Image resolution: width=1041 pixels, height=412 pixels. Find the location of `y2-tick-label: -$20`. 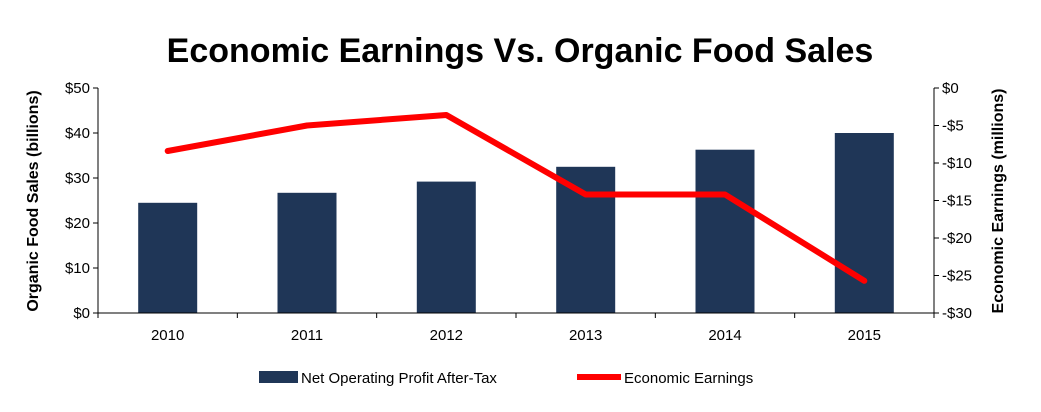

y2-tick-label: -$20 is located at coordinates (957, 238).